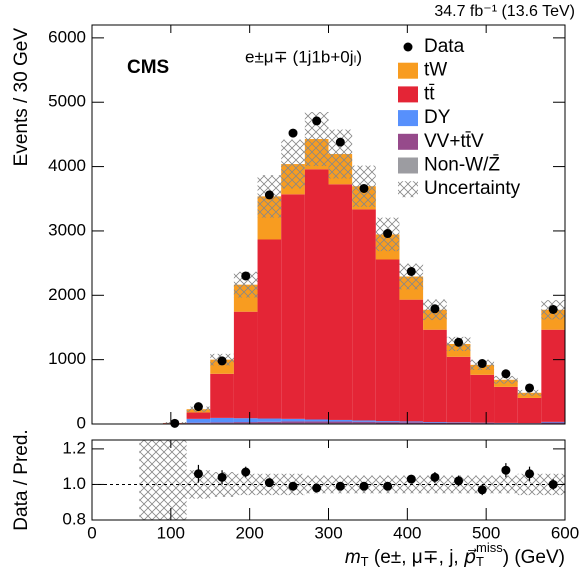 This screenshot has width=580, height=580. What do you see at coordinates (444, 46) in the screenshot?
I see `legend-label: Data` at bounding box center [444, 46].